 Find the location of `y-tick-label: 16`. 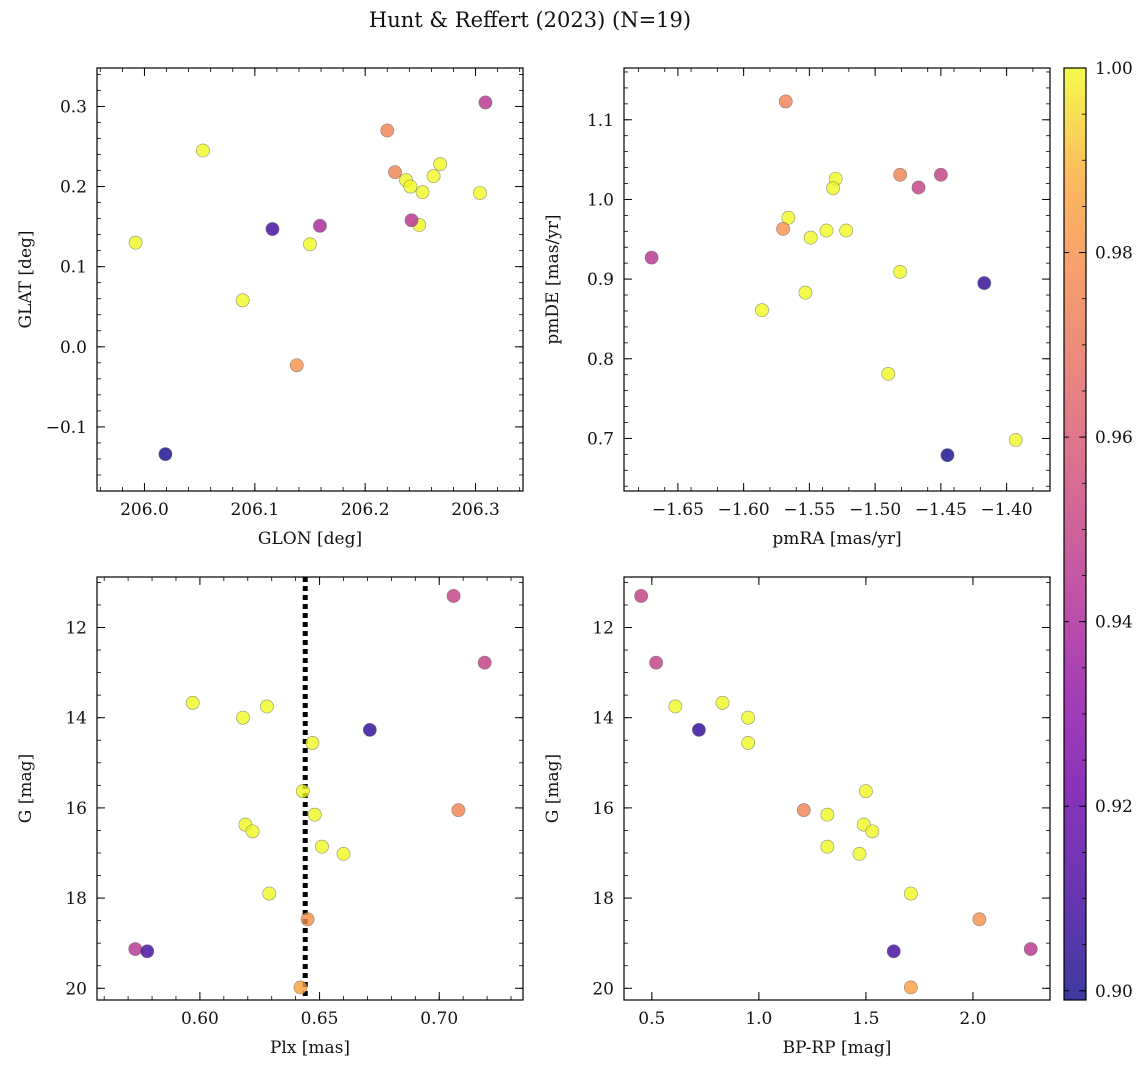

y-tick-label: 16 is located at coordinates (76, 809).